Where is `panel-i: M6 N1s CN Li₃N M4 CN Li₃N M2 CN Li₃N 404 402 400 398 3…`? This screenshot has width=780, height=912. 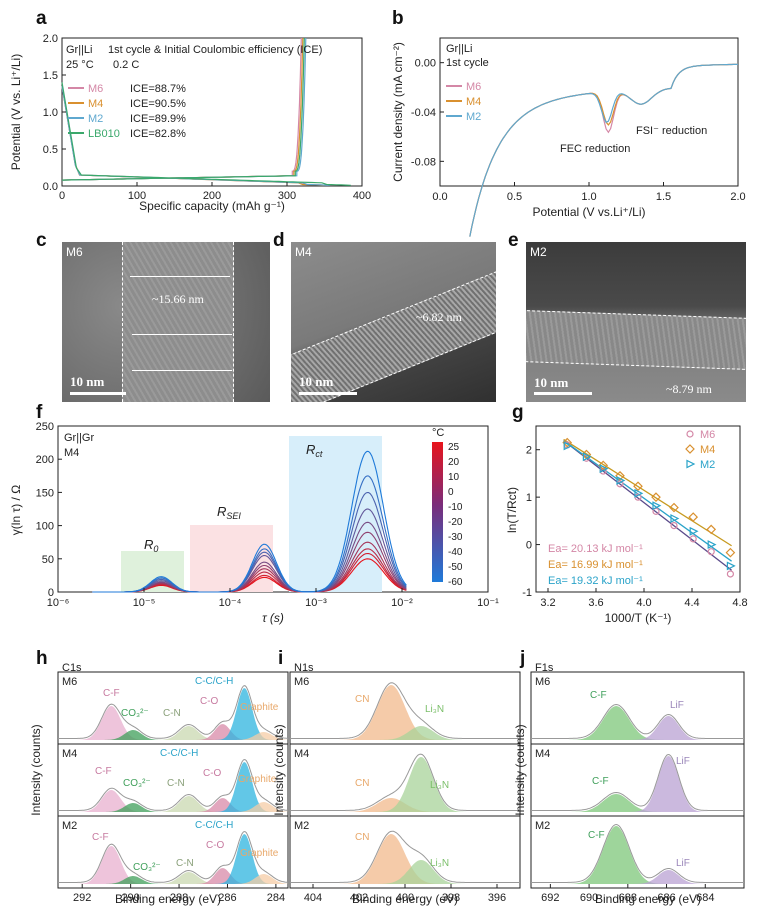 panel-i: M6 N1s CN Li₃N M4 CN Li₃N M2 CN Li₃N 404 402 400 398 3… is located at coordinates (405, 783).